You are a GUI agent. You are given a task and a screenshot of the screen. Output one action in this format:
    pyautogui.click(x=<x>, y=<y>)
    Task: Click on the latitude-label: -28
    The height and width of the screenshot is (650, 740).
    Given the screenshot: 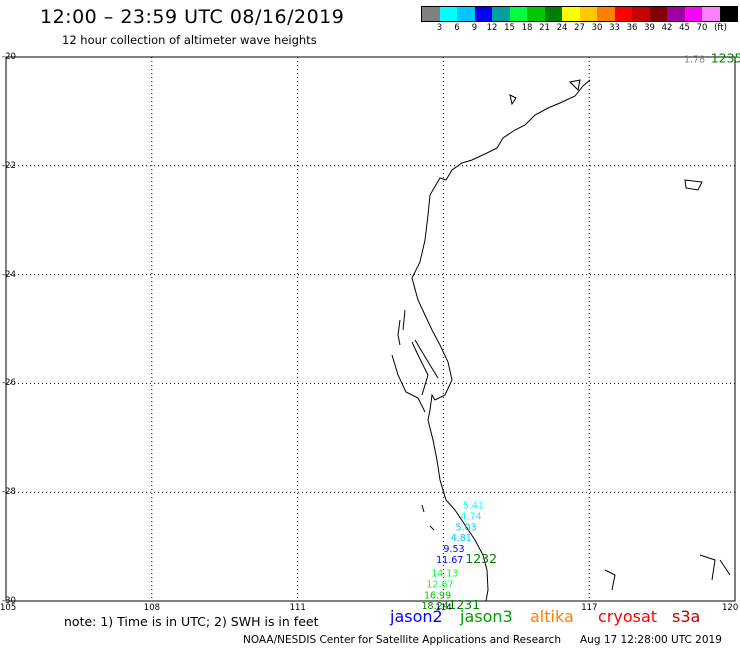 What is the action you would take?
    pyautogui.click(x=9, y=492)
    